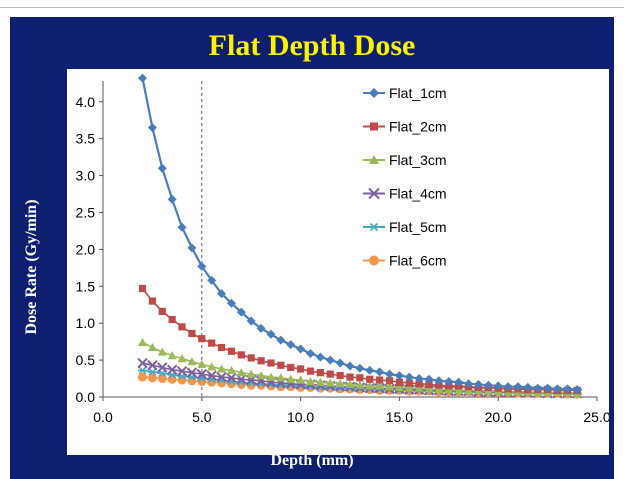 The image size is (624, 479). What do you see at coordinates (418, 227) in the screenshot?
I see `legend-label: Flat_5cm` at bounding box center [418, 227].